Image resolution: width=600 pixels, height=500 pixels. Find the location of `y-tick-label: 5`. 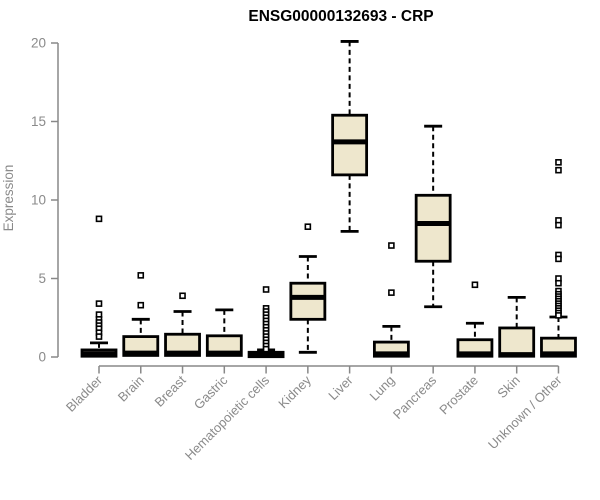

y-tick-label: 5 is located at coordinates (42, 278).